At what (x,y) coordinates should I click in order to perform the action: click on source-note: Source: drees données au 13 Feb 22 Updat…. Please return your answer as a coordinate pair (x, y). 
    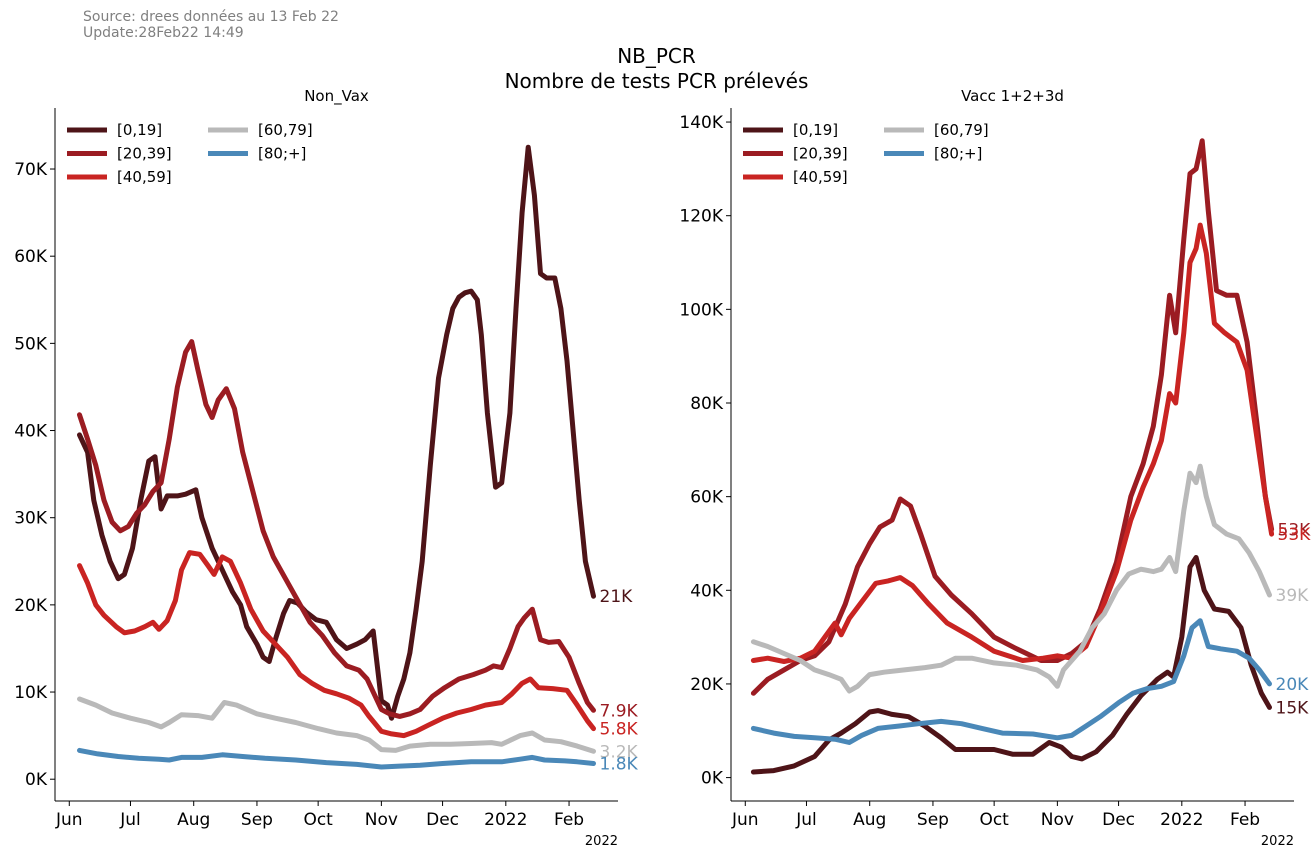
    Looking at the image, I should click on (211, 25).